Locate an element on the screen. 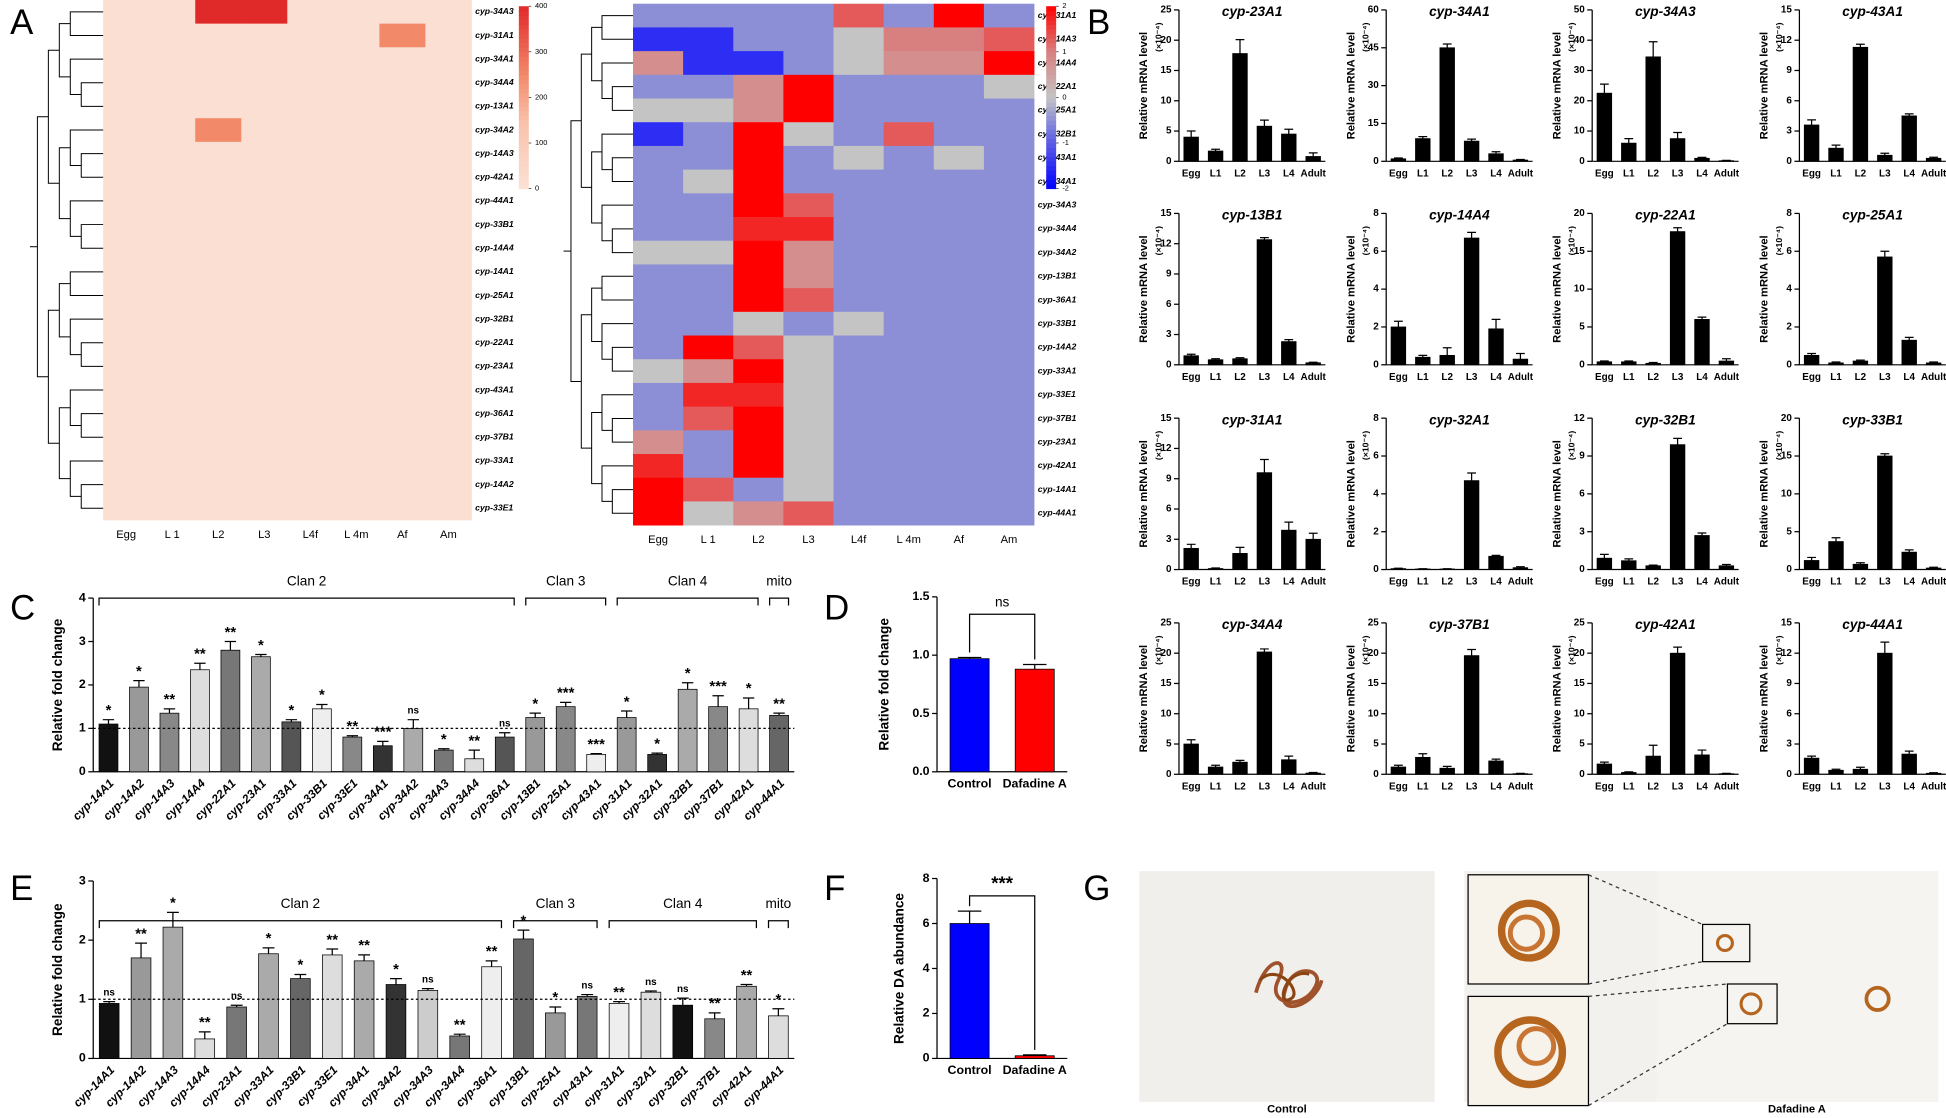 The height and width of the screenshot is (1118, 1946). column-label: Am is located at coordinates (1009, 540).